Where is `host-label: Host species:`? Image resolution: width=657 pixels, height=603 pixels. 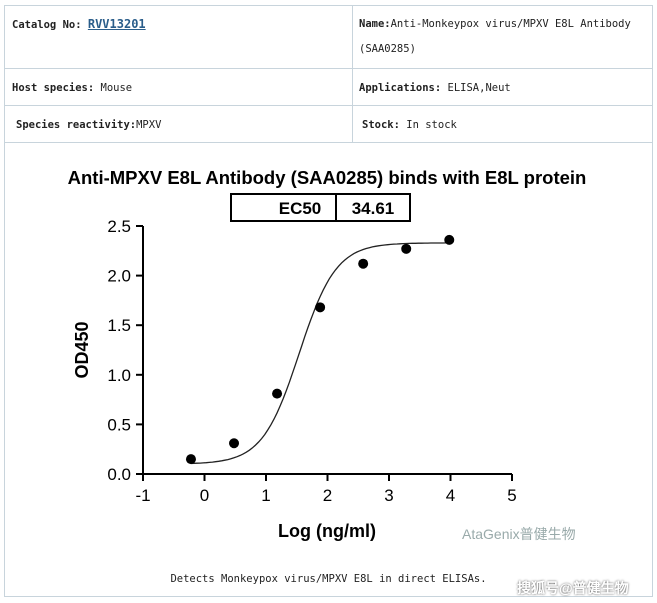 host-label: Host species: is located at coordinates (56, 88).